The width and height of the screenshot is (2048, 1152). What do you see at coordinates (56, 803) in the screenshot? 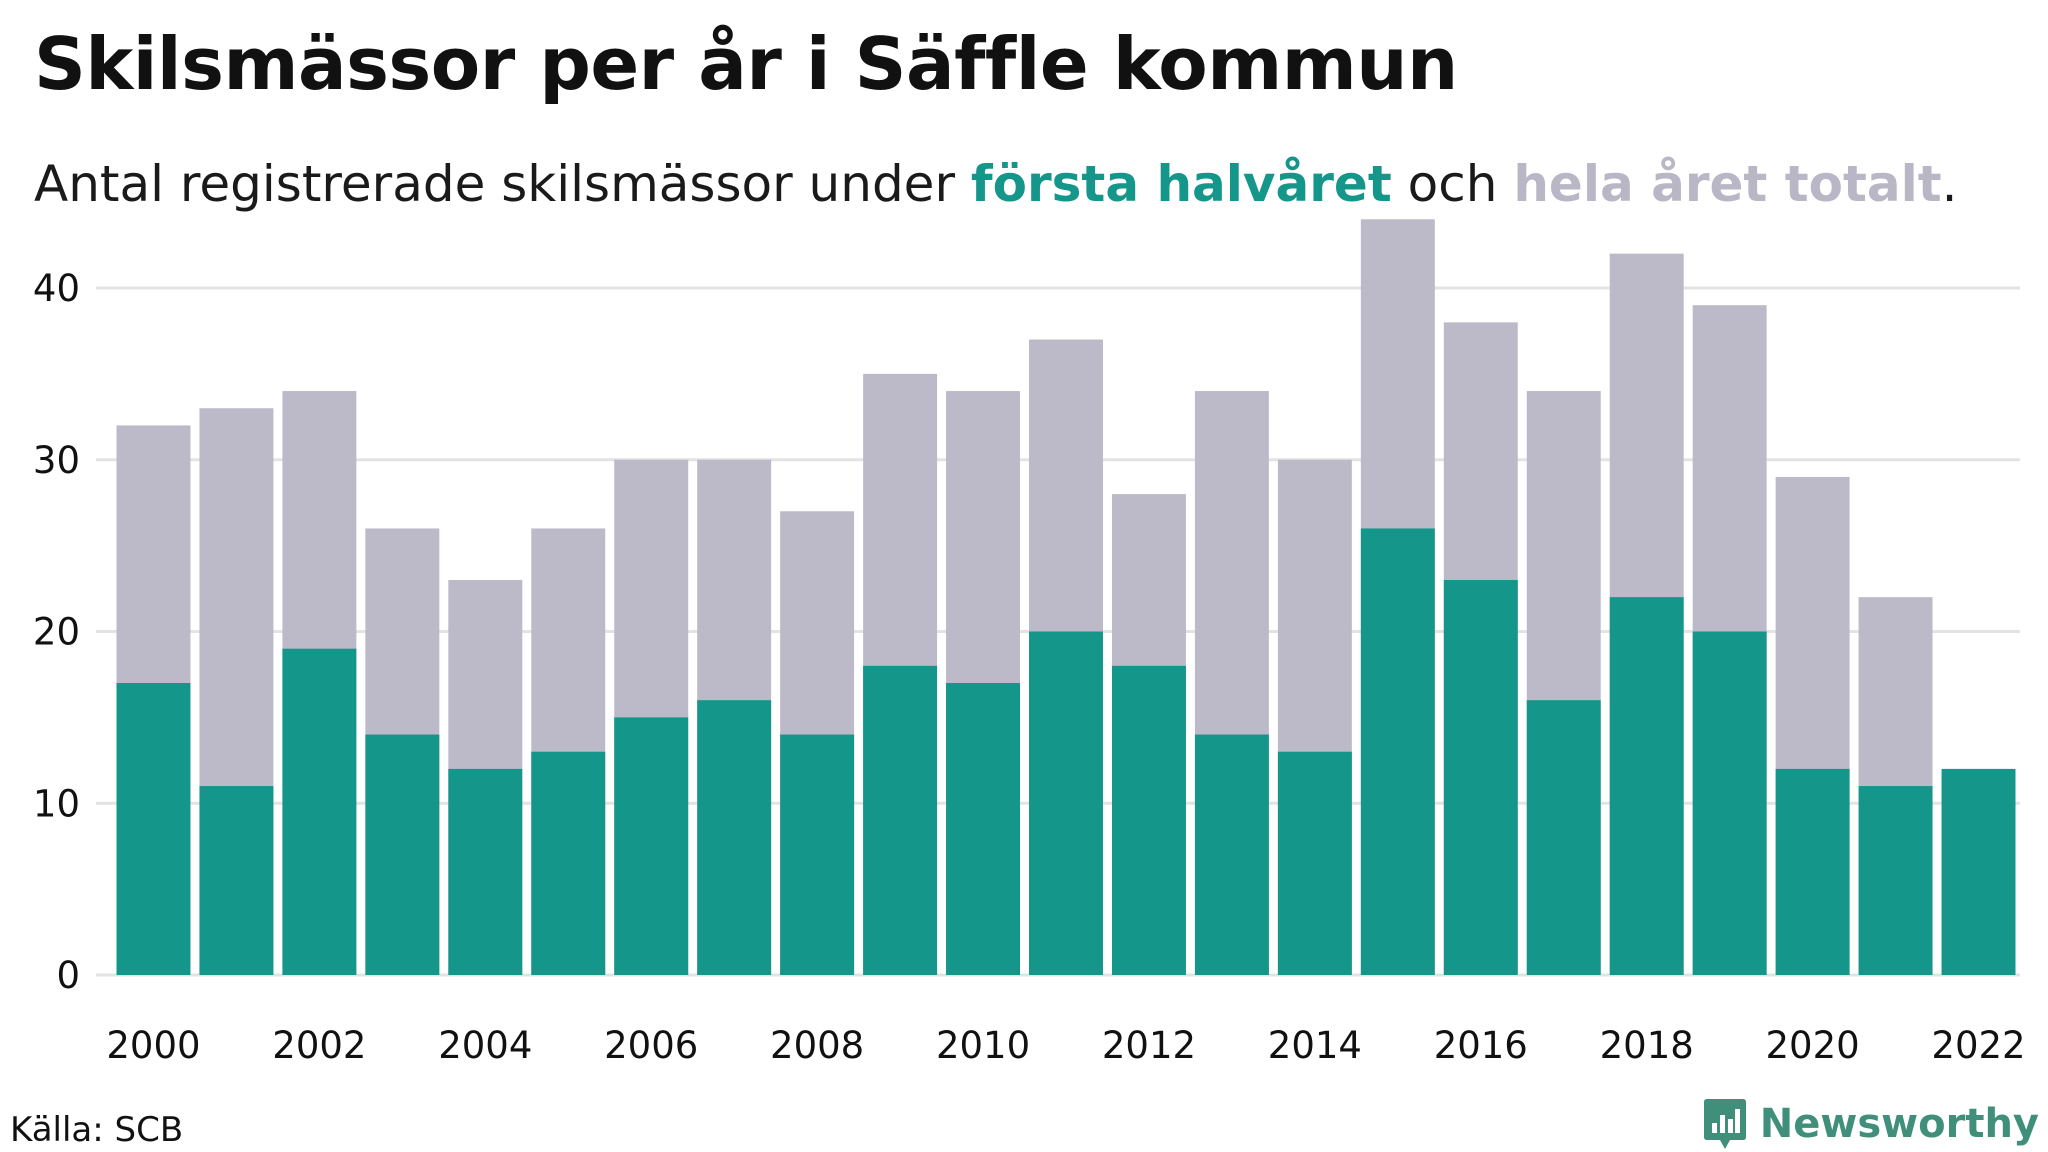
I see `y-tick-label: 10` at bounding box center [56, 803].